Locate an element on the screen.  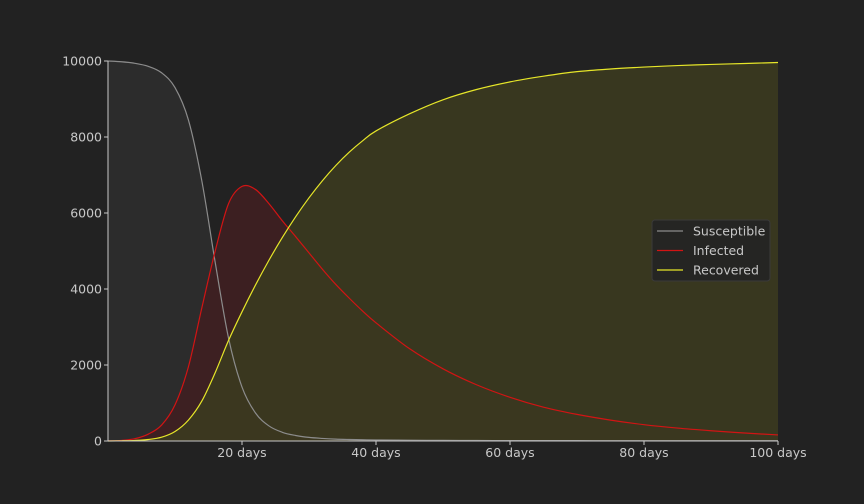
y-tick-label: 8000 is located at coordinates (86, 137).